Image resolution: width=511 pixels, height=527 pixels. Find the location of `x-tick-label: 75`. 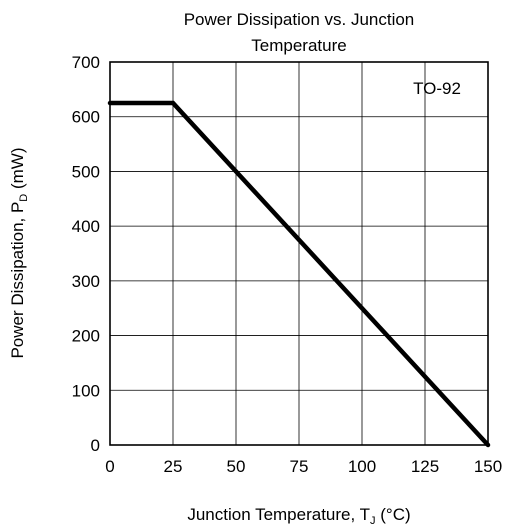

x-tick-label: 75 is located at coordinates (299, 466).